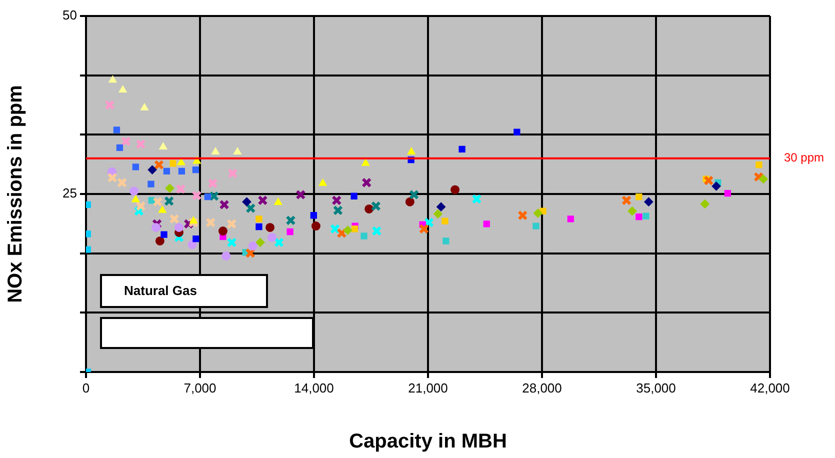 The height and width of the screenshot is (458, 835). Describe the element at coordinates (428, 388) in the screenshot. I see `x-tick-label: 21,000` at that location.